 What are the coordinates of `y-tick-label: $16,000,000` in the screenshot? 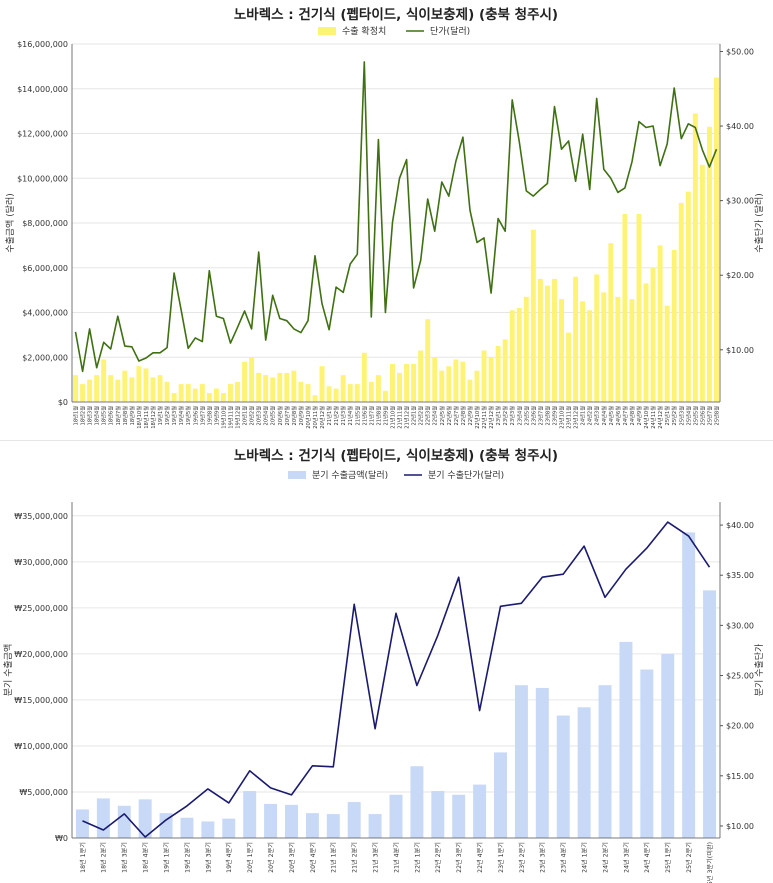 It's located at (42, 44).